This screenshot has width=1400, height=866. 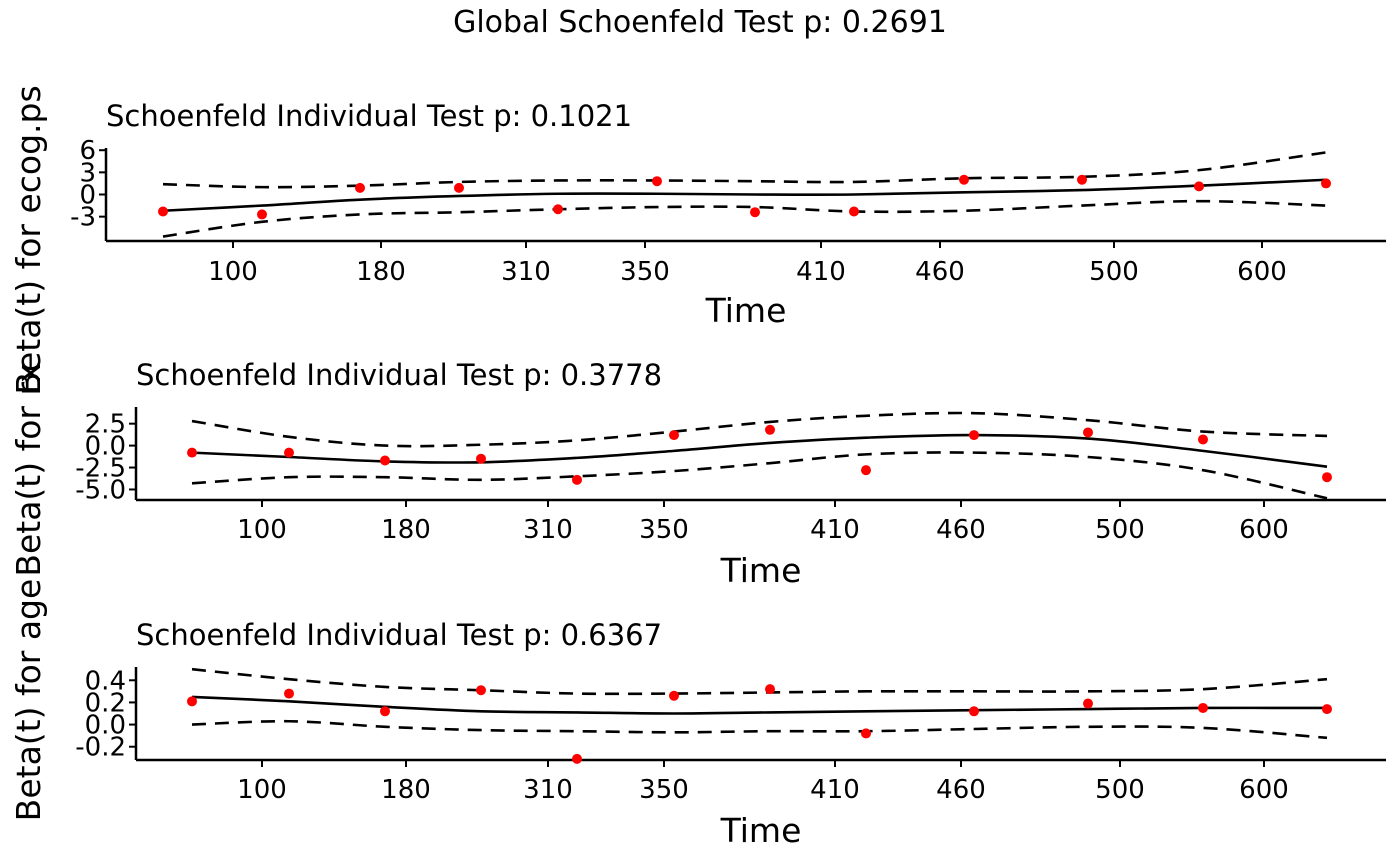 I want to click on y-tick-label: -0.2, so click(x=100, y=748).